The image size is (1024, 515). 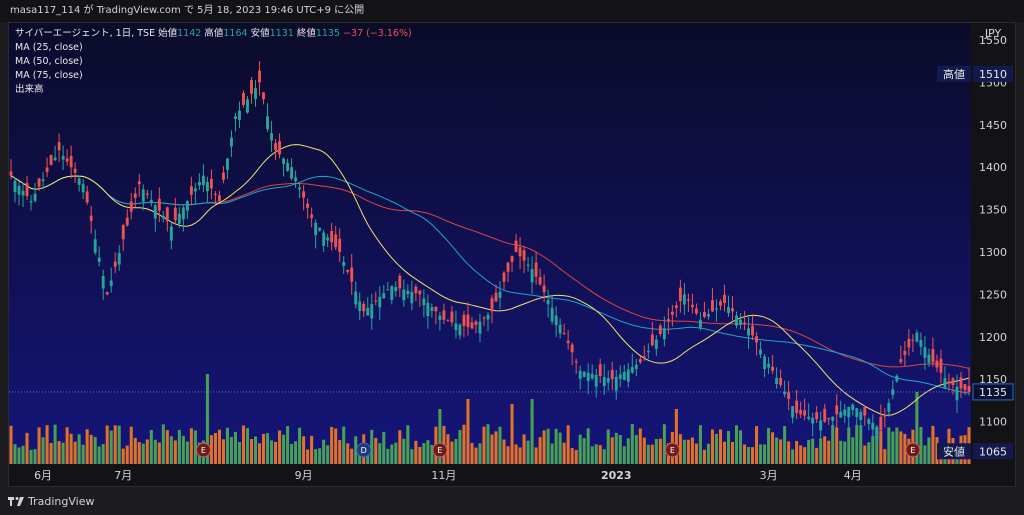 What do you see at coordinates (49, 75) in the screenshot?
I see `legend-ma75: MA (75, close)` at bounding box center [49, 75].